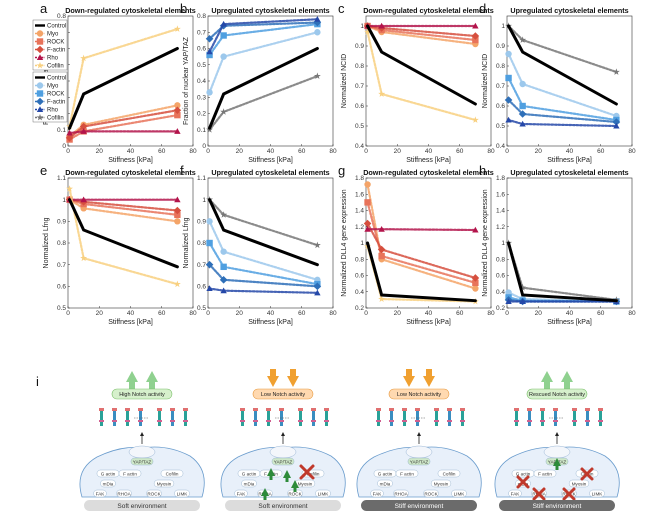 Image resolution: width=667 pixels, height=515 pixels. I want to click on y-tick-label: 1, so click(362, 243).